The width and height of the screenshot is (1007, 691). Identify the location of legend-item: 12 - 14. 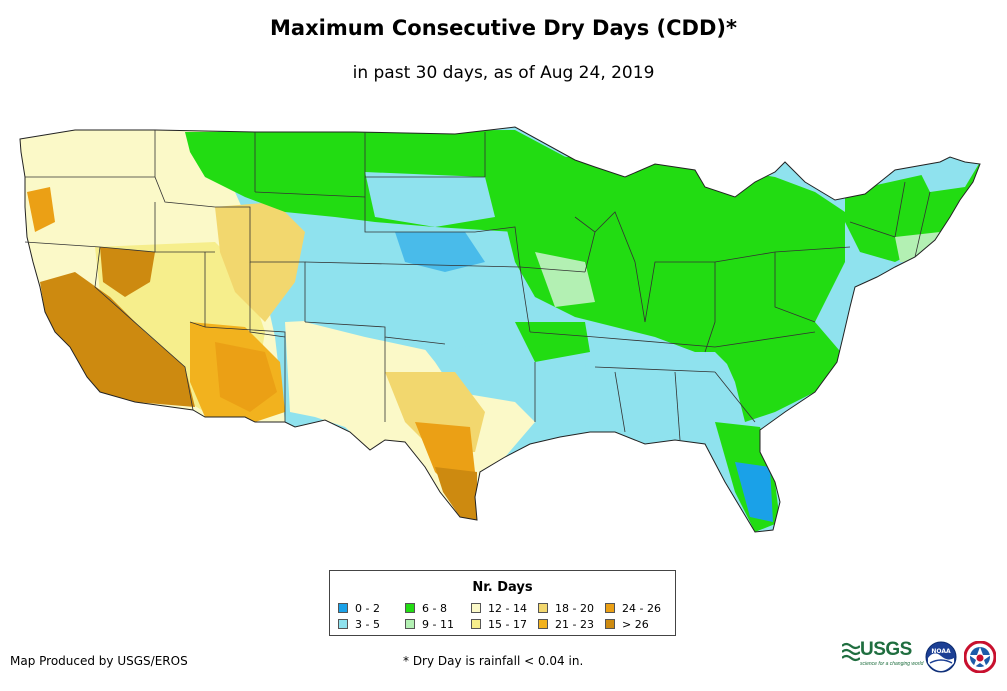
(499, 609).